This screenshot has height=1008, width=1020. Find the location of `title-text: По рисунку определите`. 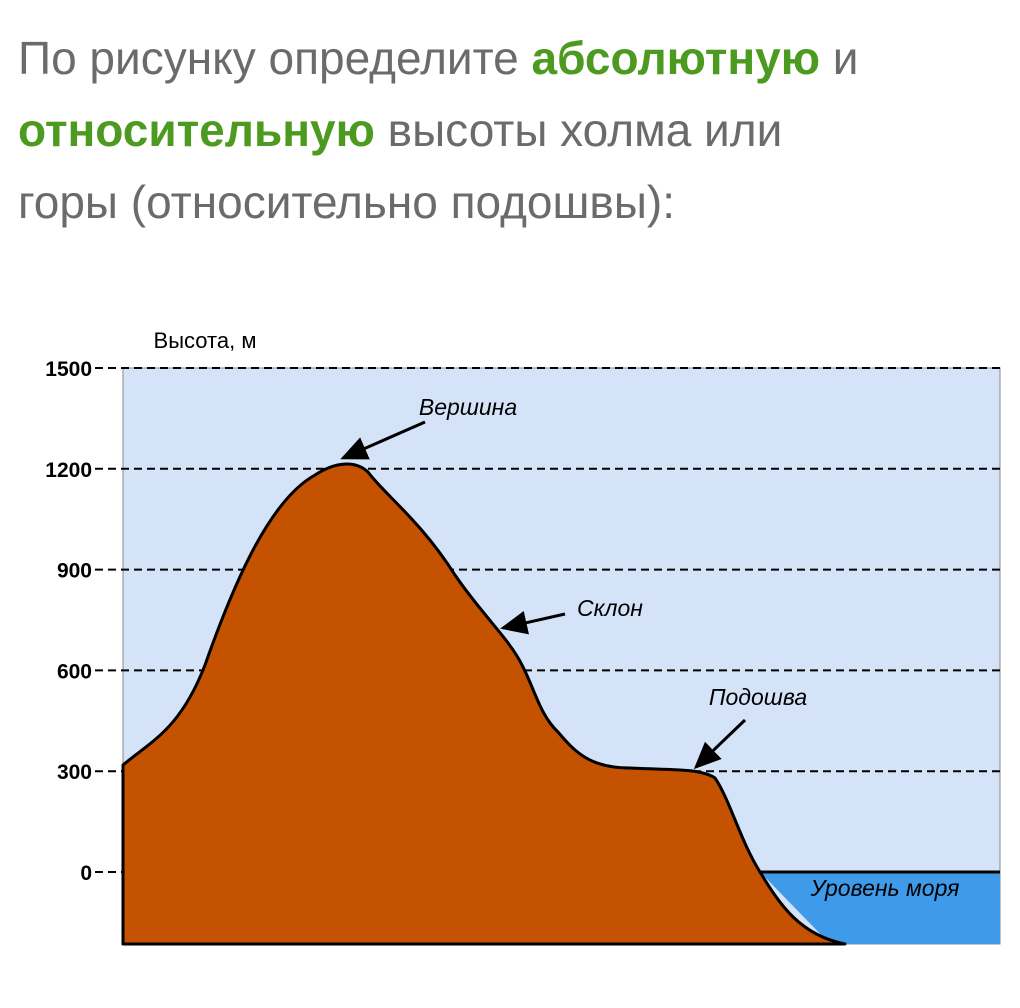

title-text: По рисунку определите is located at coordinates (275, 58).